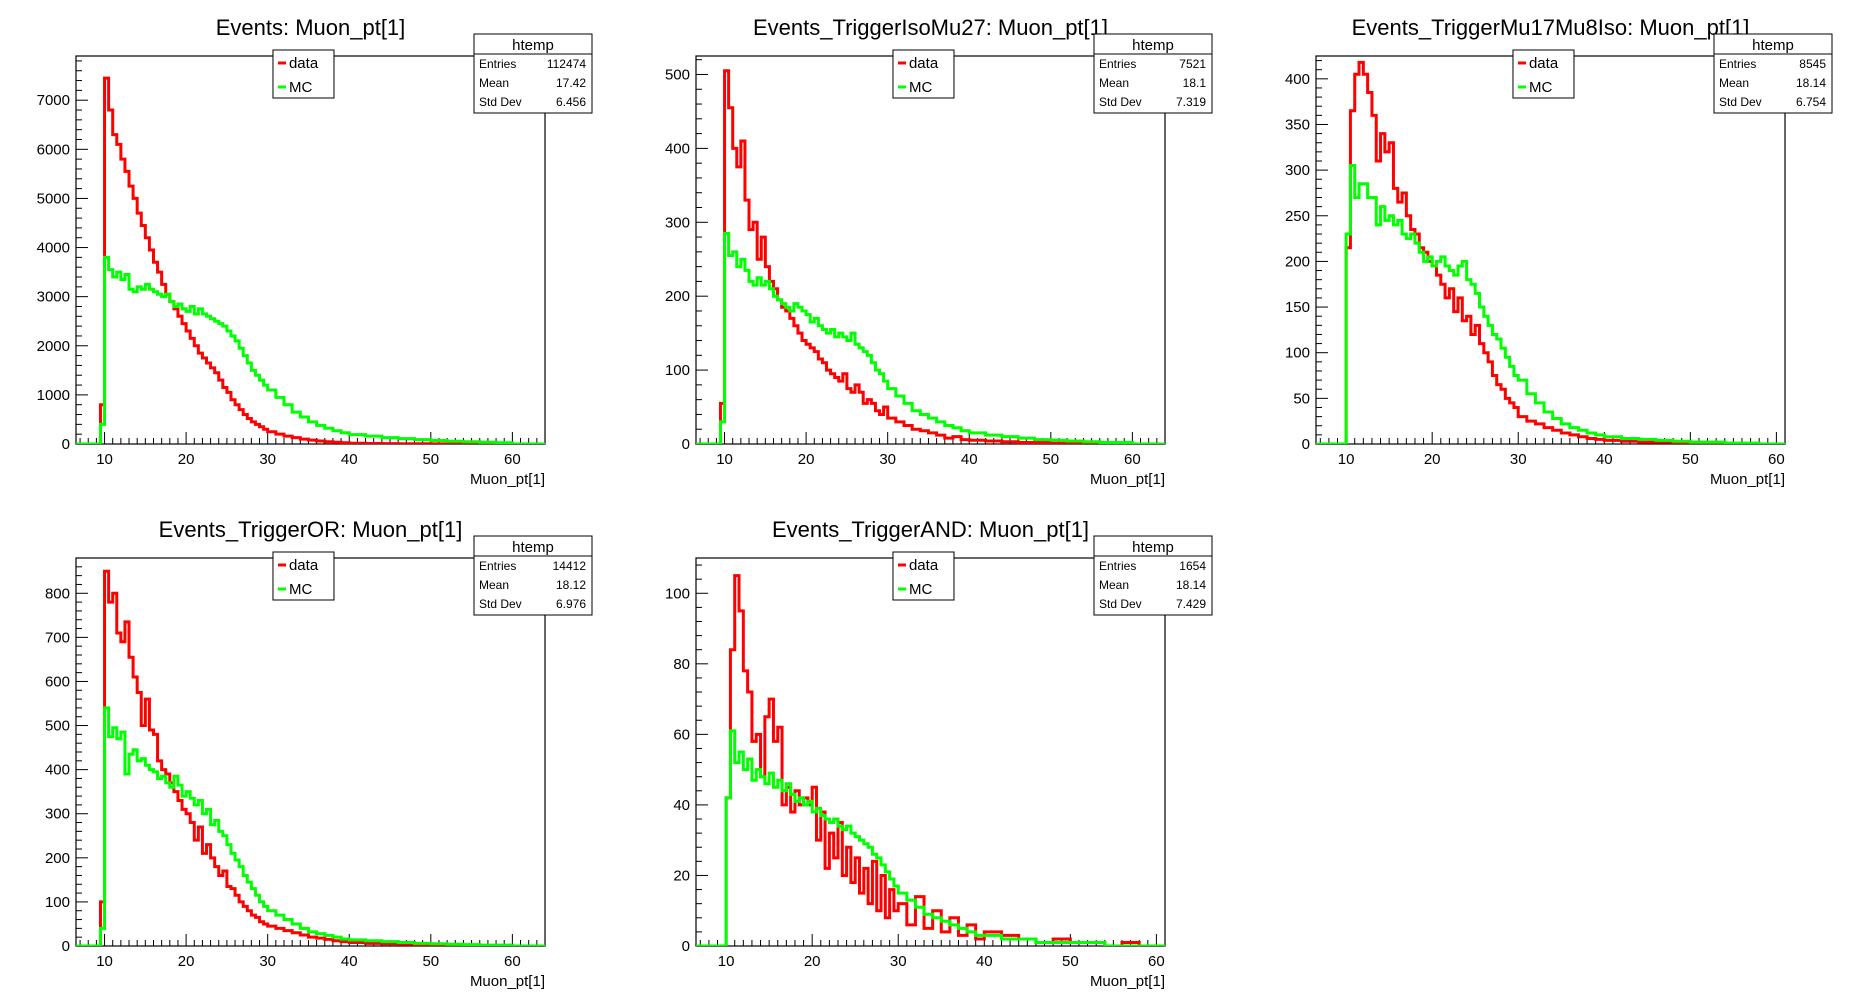 Image resolution: width=1851 pixels, height=1006 pixels. Describe the element at coordinates (311, 529) in the screenshot. I see `panel-title: Events_TriggerOR: Muon_pt[1]` at that location.